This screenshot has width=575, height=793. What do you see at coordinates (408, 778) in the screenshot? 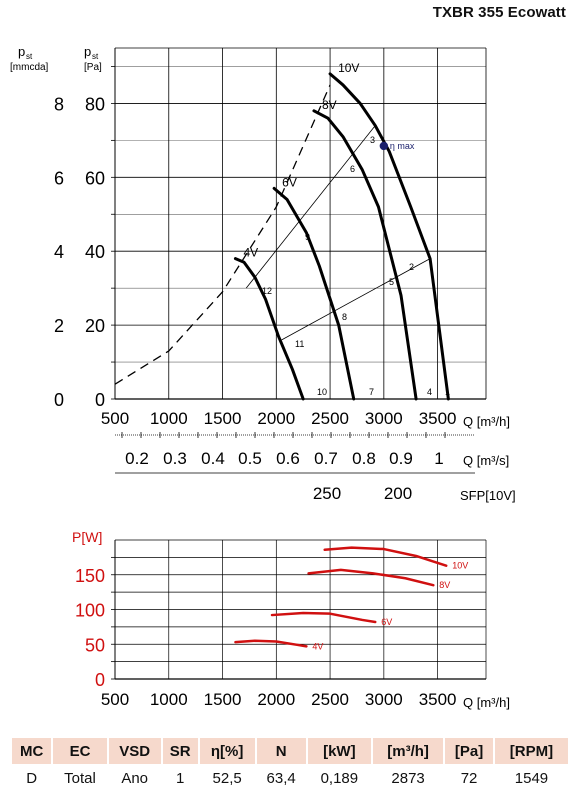
I see `spec-value-flow: 2873` at bounding box center [408, 778].